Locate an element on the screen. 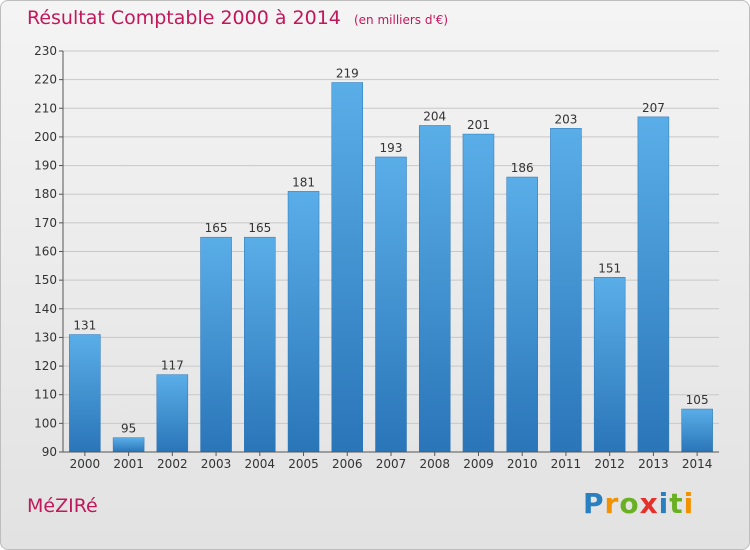  y-tick-label: 220 is located at coordinates (45, 80).